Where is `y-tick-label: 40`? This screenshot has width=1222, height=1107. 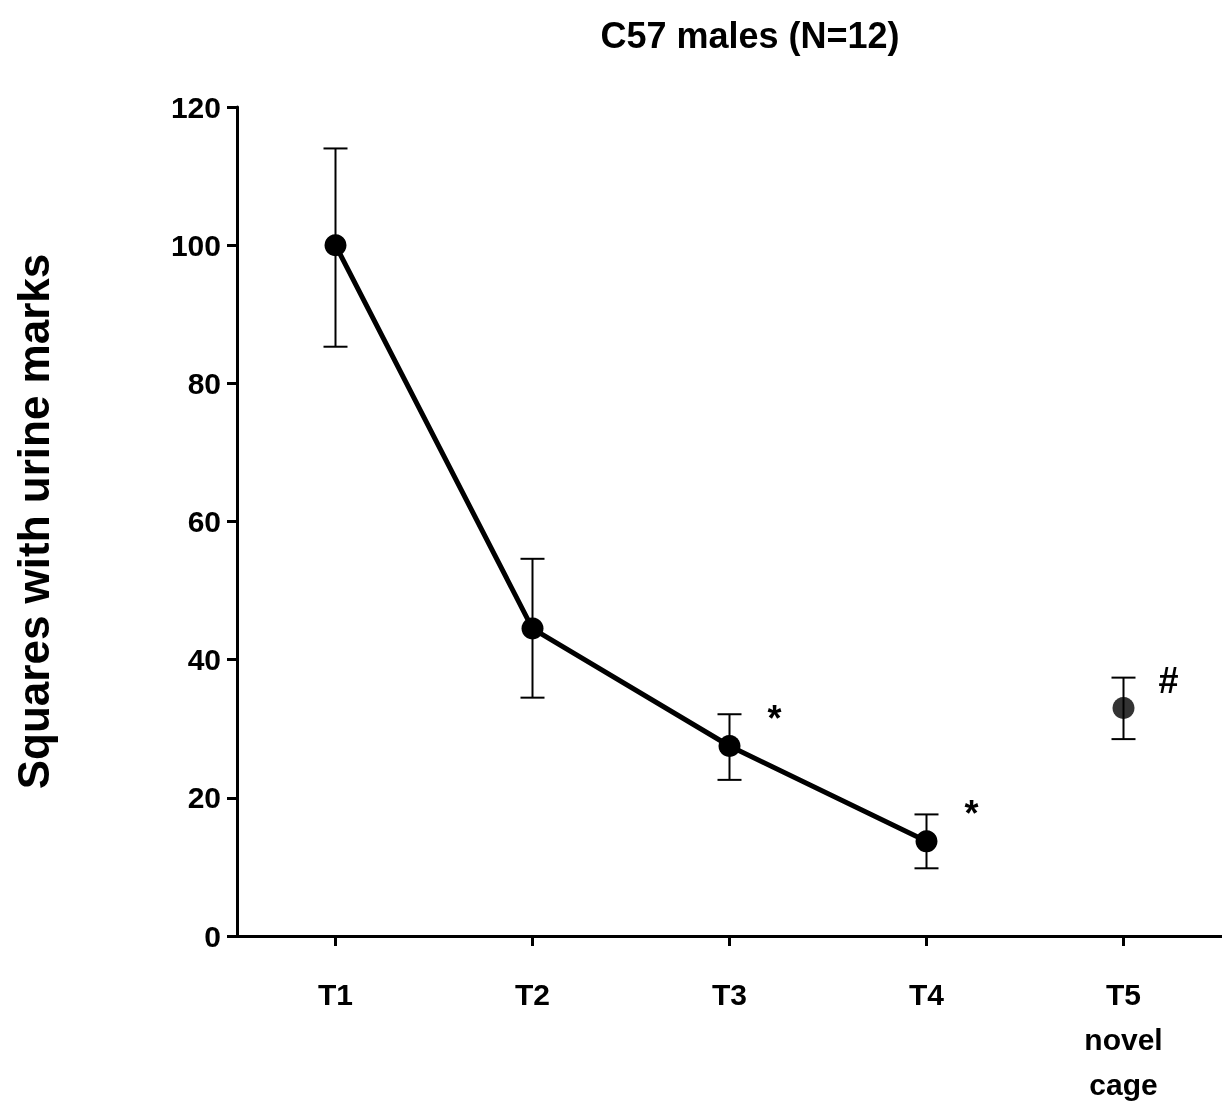
y-tick-label: 40 is located at coordinates (204, 660).